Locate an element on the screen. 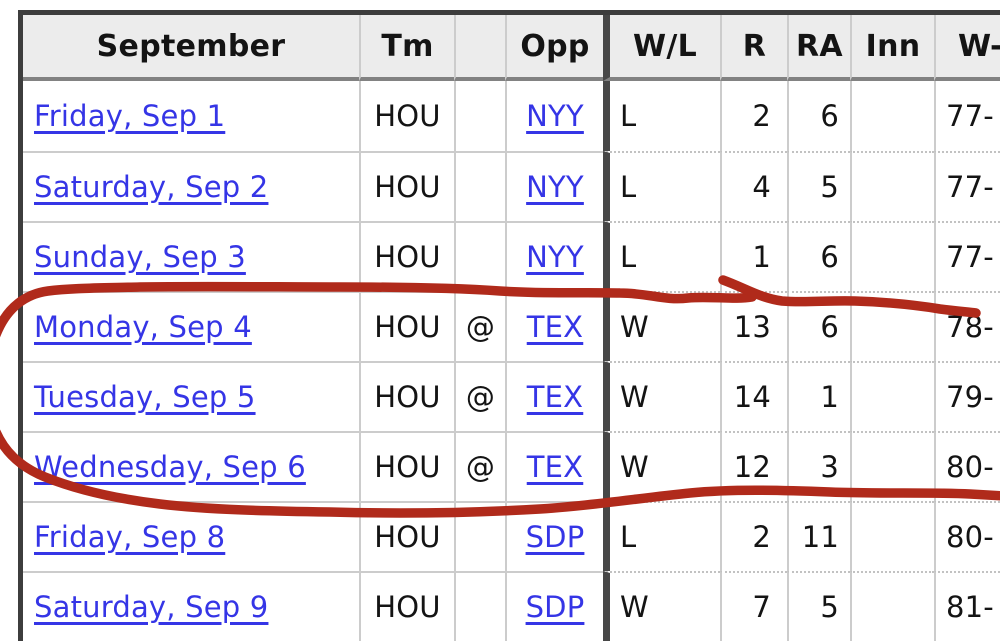  date-cell: Friday, Sep 8 is located at coordinates (191, 536).